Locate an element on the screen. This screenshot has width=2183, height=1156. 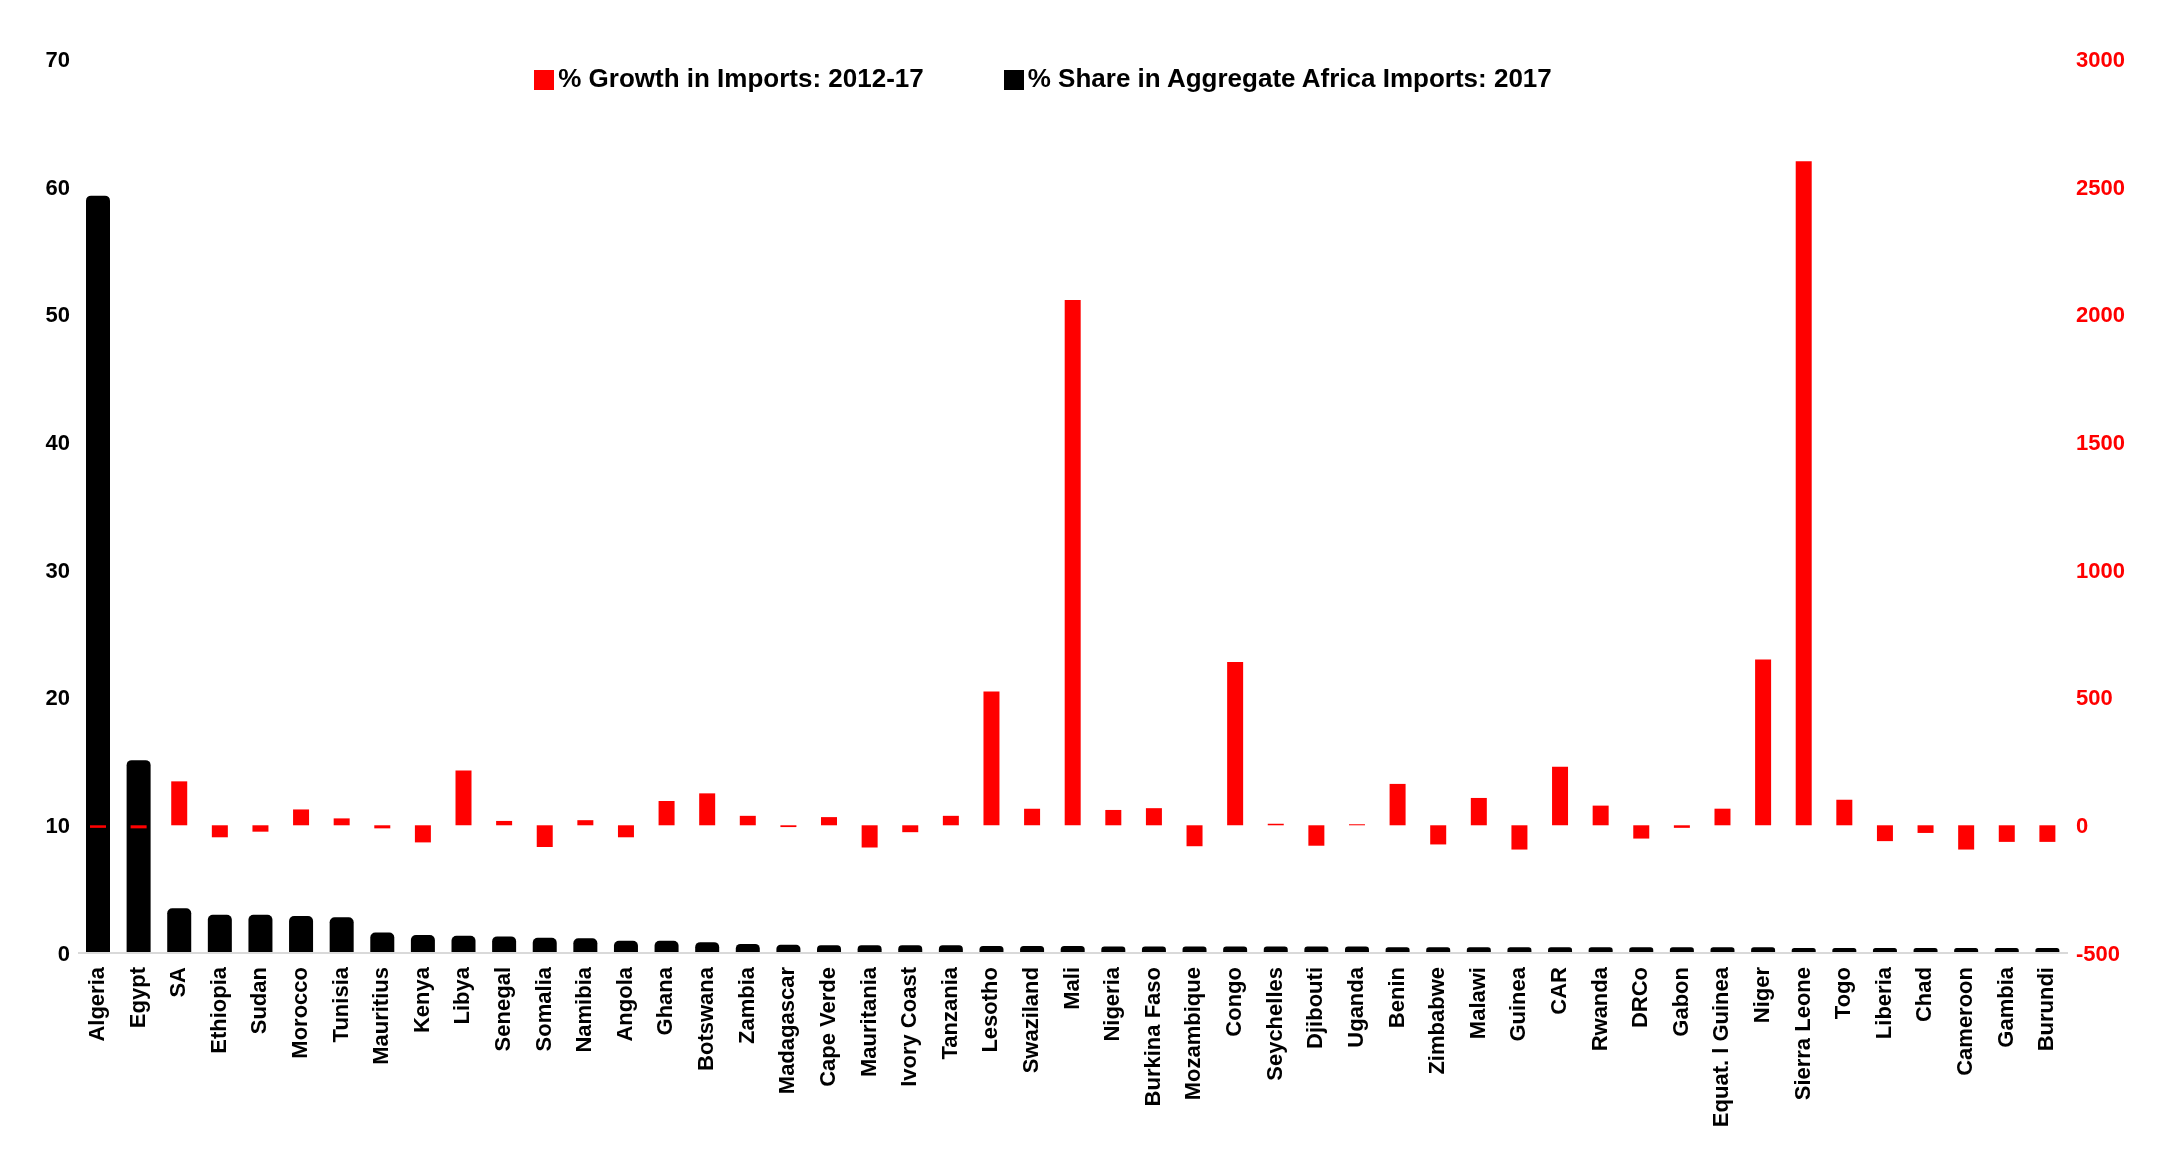
x-tick-label: Libya is located at coordinates (462, 995).